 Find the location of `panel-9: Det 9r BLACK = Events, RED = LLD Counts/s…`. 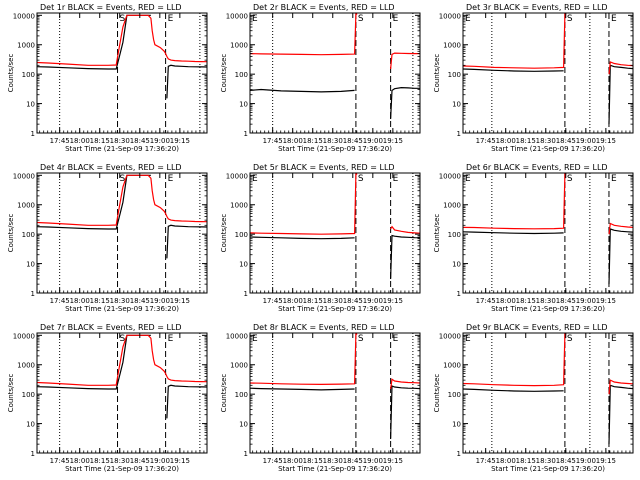

panel-9: Det 9r BLACK = Events, RED = LLD Counts/s… is located at coordinates (533, 398).